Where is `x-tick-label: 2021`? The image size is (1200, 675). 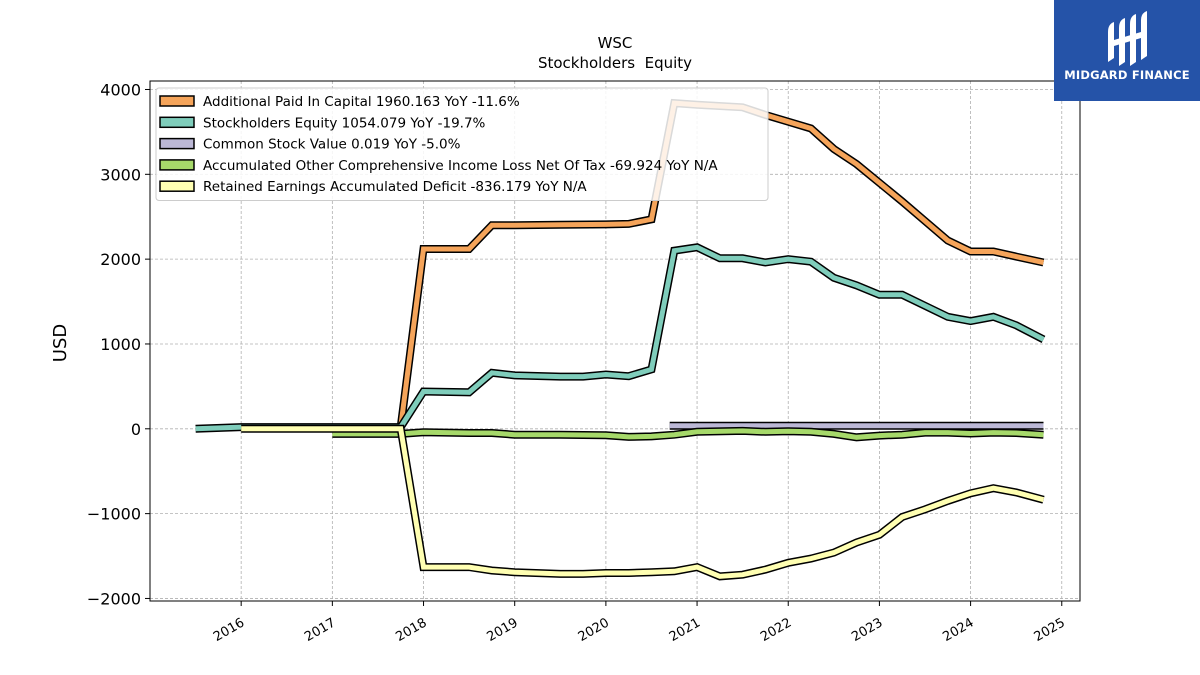 x-tick-label: 2021 is located at coordinates (685, 630).